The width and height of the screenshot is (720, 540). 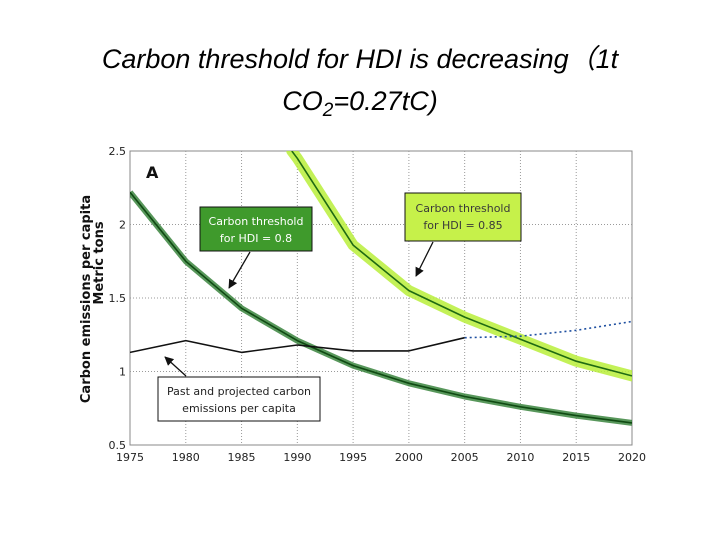 I want to click on x-tick-label: 1985, so click(x=242, y=457).